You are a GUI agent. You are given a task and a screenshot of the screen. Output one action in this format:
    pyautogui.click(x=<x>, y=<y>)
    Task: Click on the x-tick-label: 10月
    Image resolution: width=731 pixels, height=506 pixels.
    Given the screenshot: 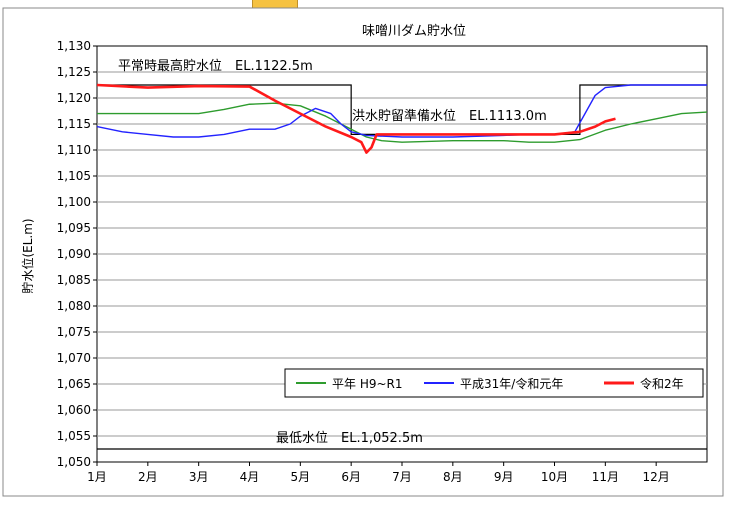 What is the action you would take?
    pyautogui.click(x=554, y=477)
    